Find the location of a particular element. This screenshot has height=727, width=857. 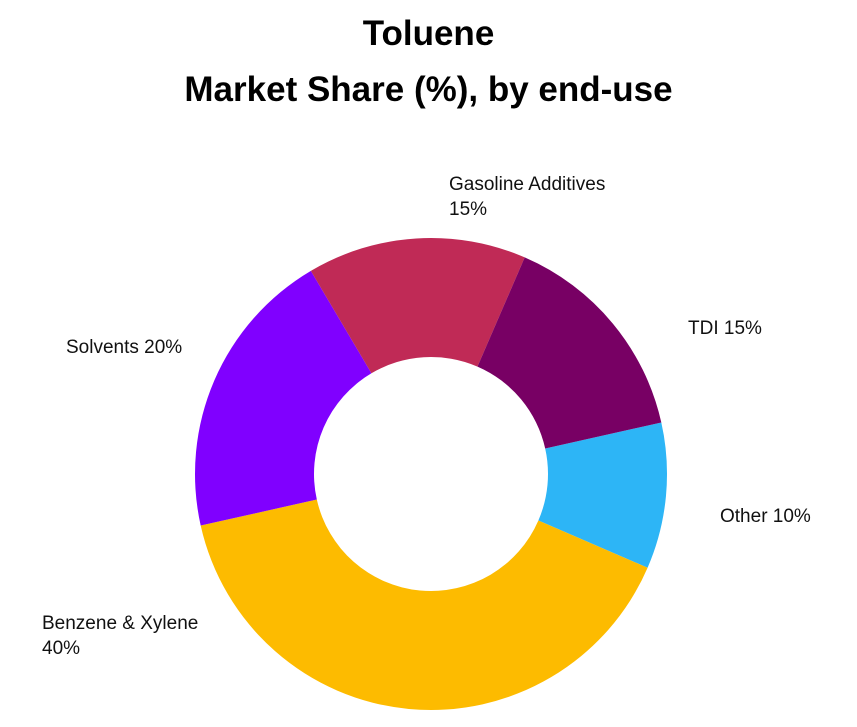

slice-label-gasoline-additives: Gasoline Additives 15% is located at coordinates (527, 197).